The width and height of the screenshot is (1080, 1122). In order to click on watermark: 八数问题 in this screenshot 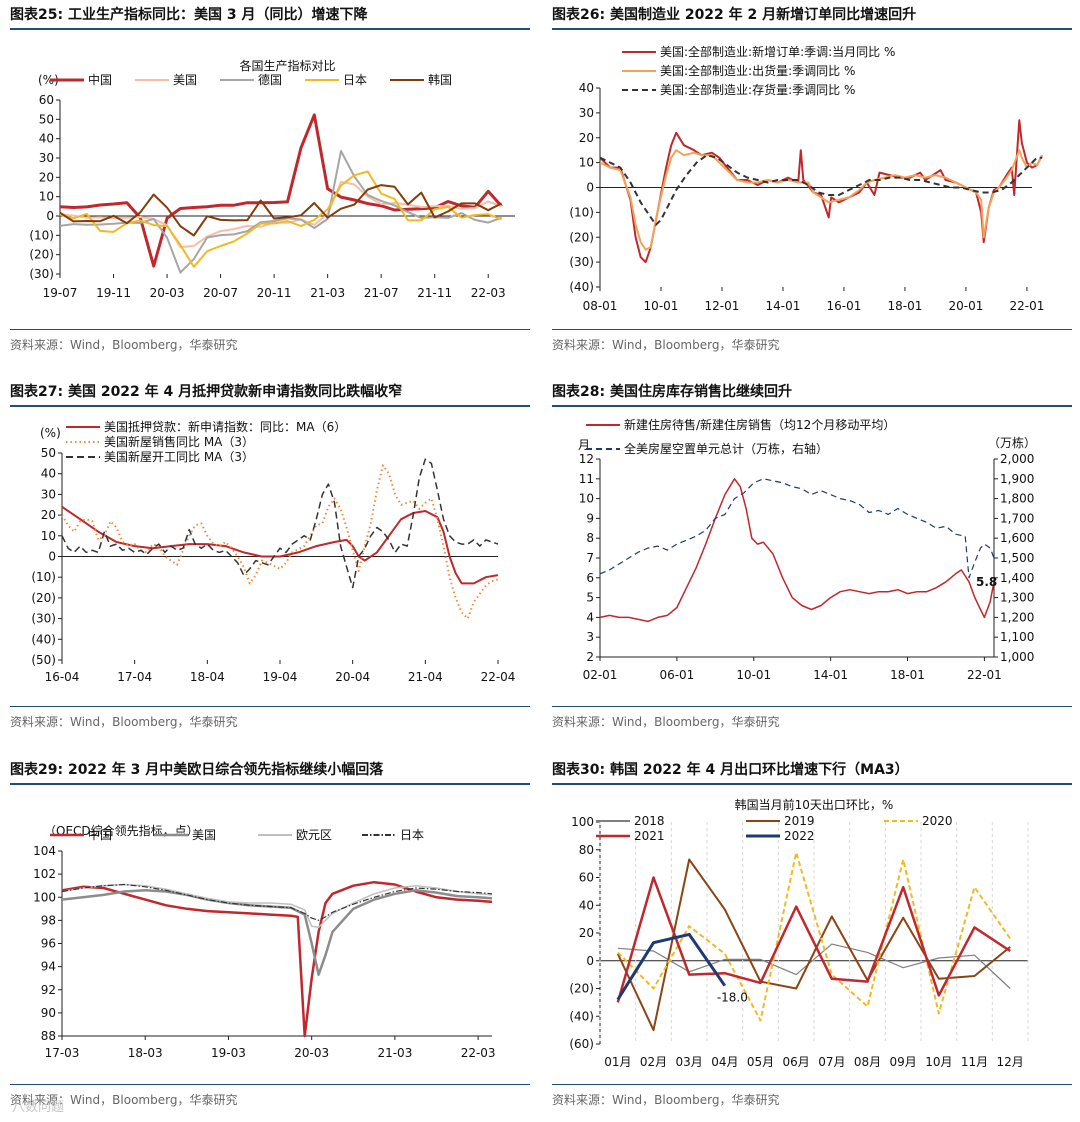, I will do `click(38, 1107)`.